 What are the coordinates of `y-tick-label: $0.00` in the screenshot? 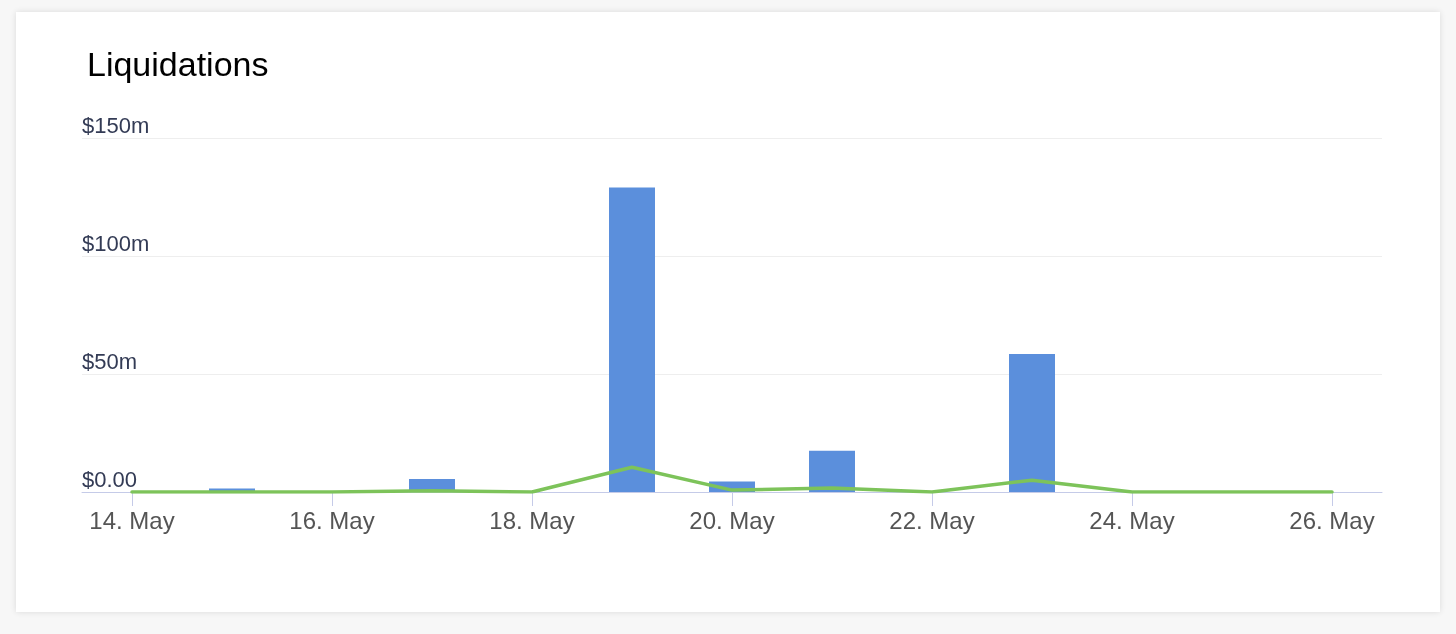 It's located at (110, 479).